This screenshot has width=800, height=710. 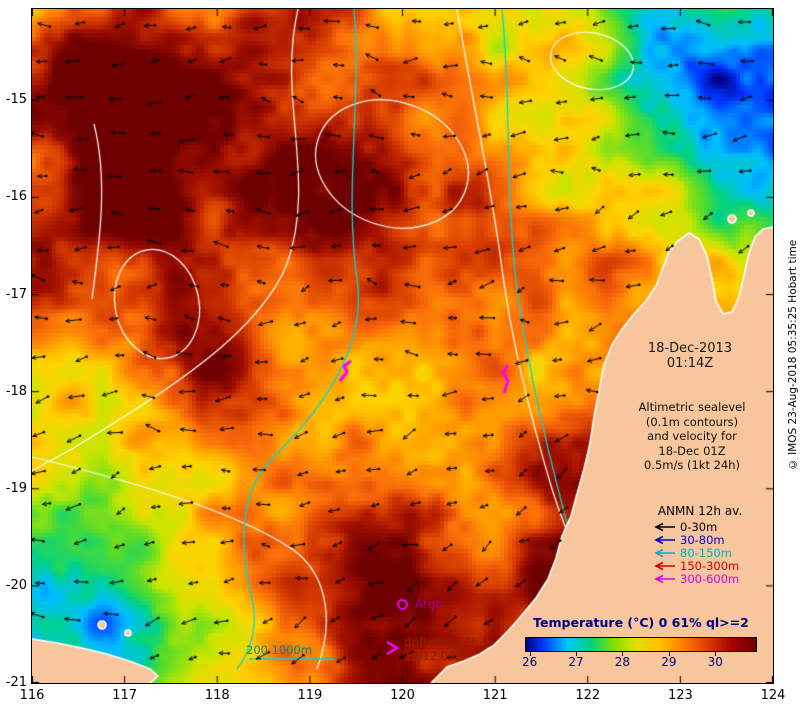 What do you see at coordinates (125, 695) in the screenshot?
I see `x-axis-tick-label: 117` at bounding box center [125, 695].